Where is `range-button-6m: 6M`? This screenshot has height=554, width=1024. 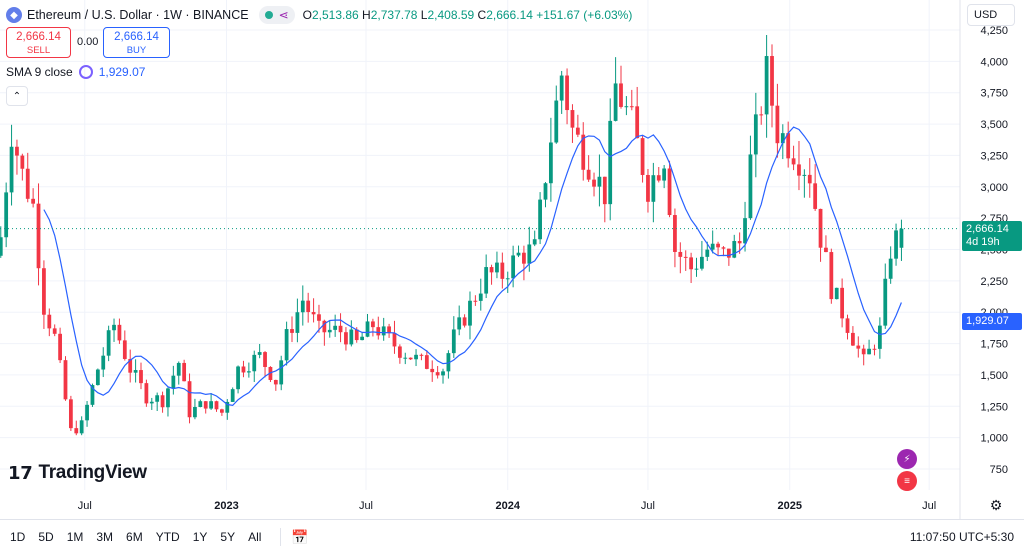
range-button-6m: 6M is located at coordinates (134, 537).